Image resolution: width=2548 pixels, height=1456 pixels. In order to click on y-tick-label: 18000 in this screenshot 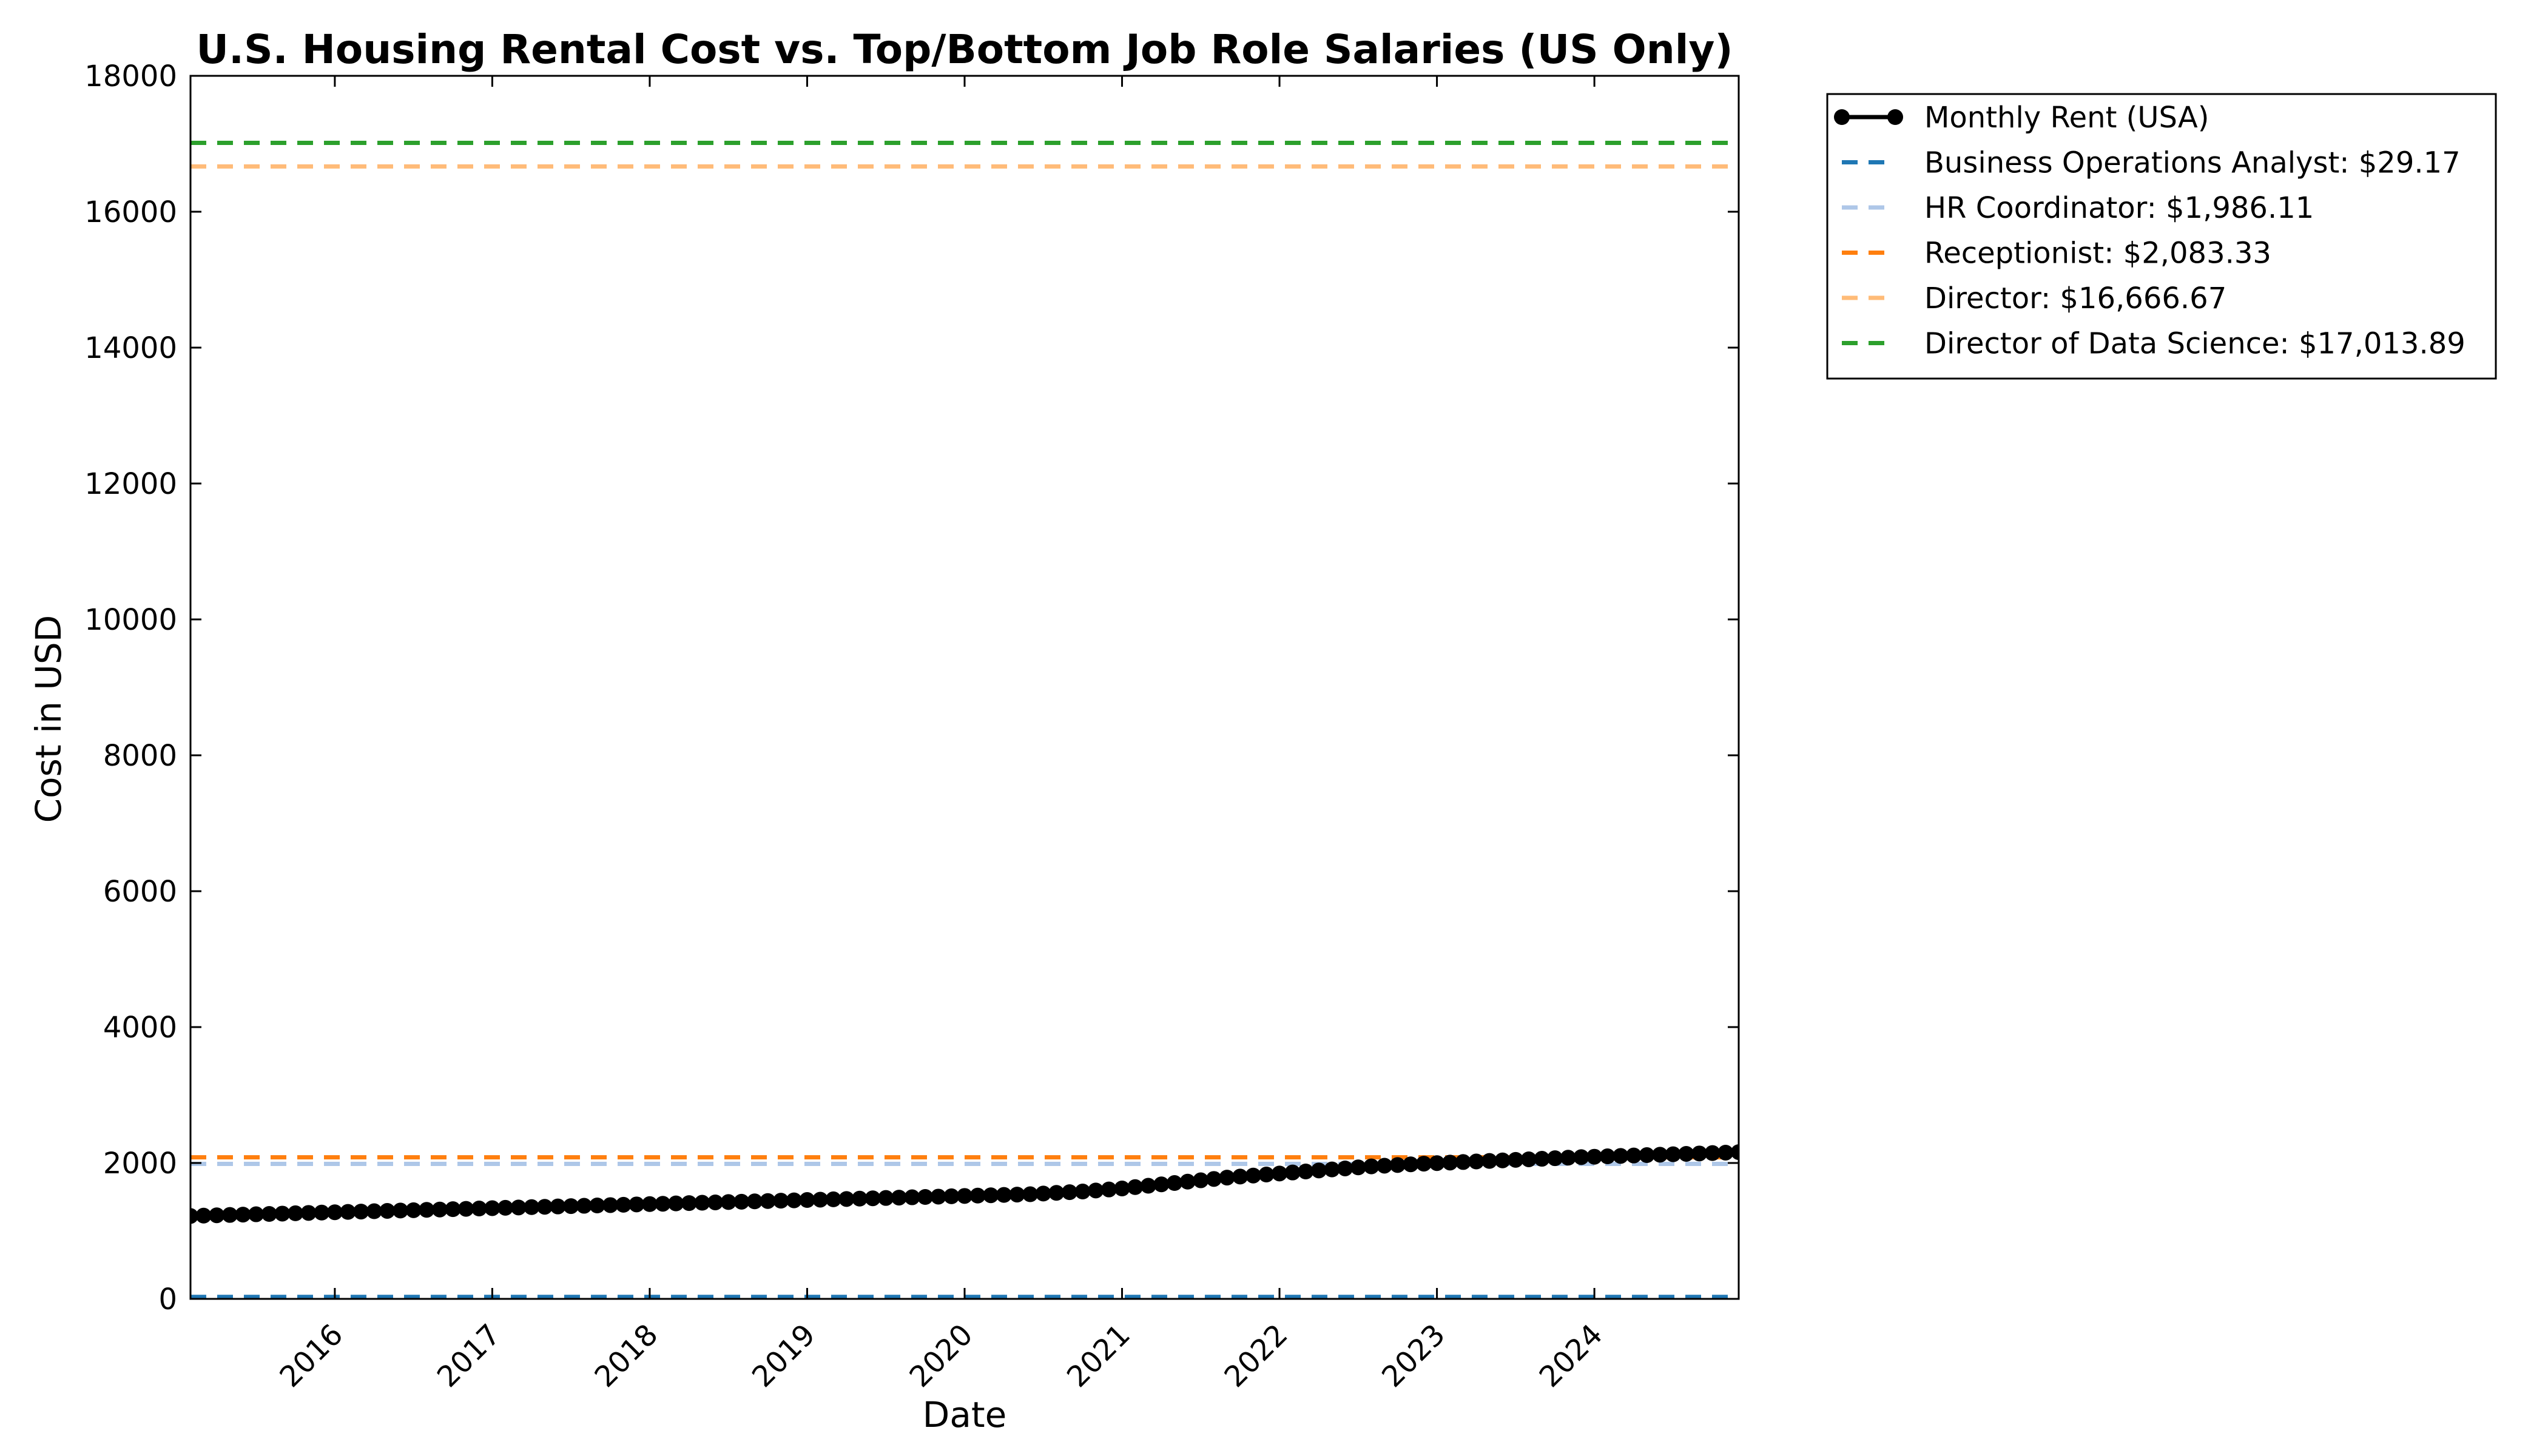, I will do `click(130, 76)`.